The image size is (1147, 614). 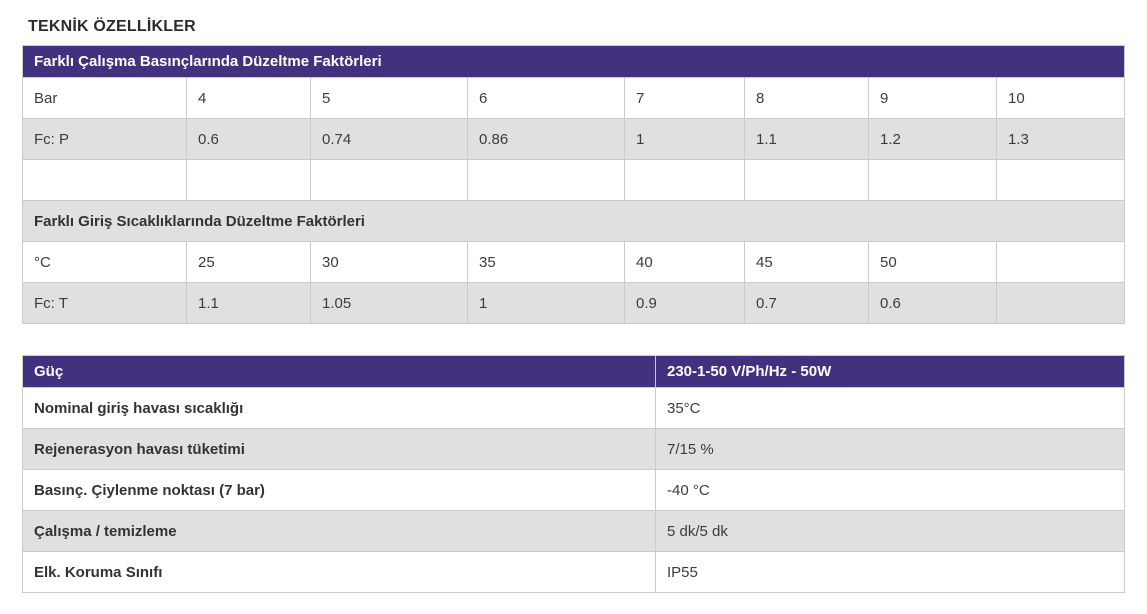 I want to click on fct-row: Fc: T 1.1 1.05 1 0.9 0.7 0.6, so click(x=574, y=303).